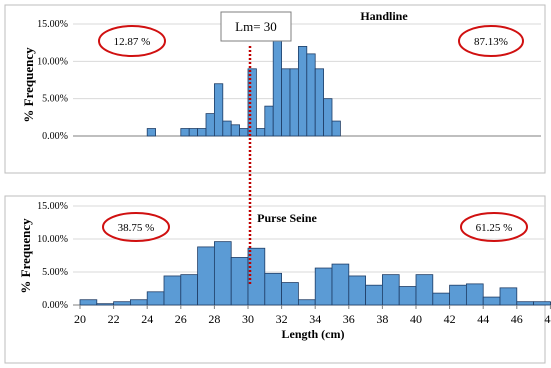 Image resolution: width=551 pixels, height=368 pixels. Describe the element at coordinates (517, 319) in the screenshot. I see `x-tick-label: 46` at that location.